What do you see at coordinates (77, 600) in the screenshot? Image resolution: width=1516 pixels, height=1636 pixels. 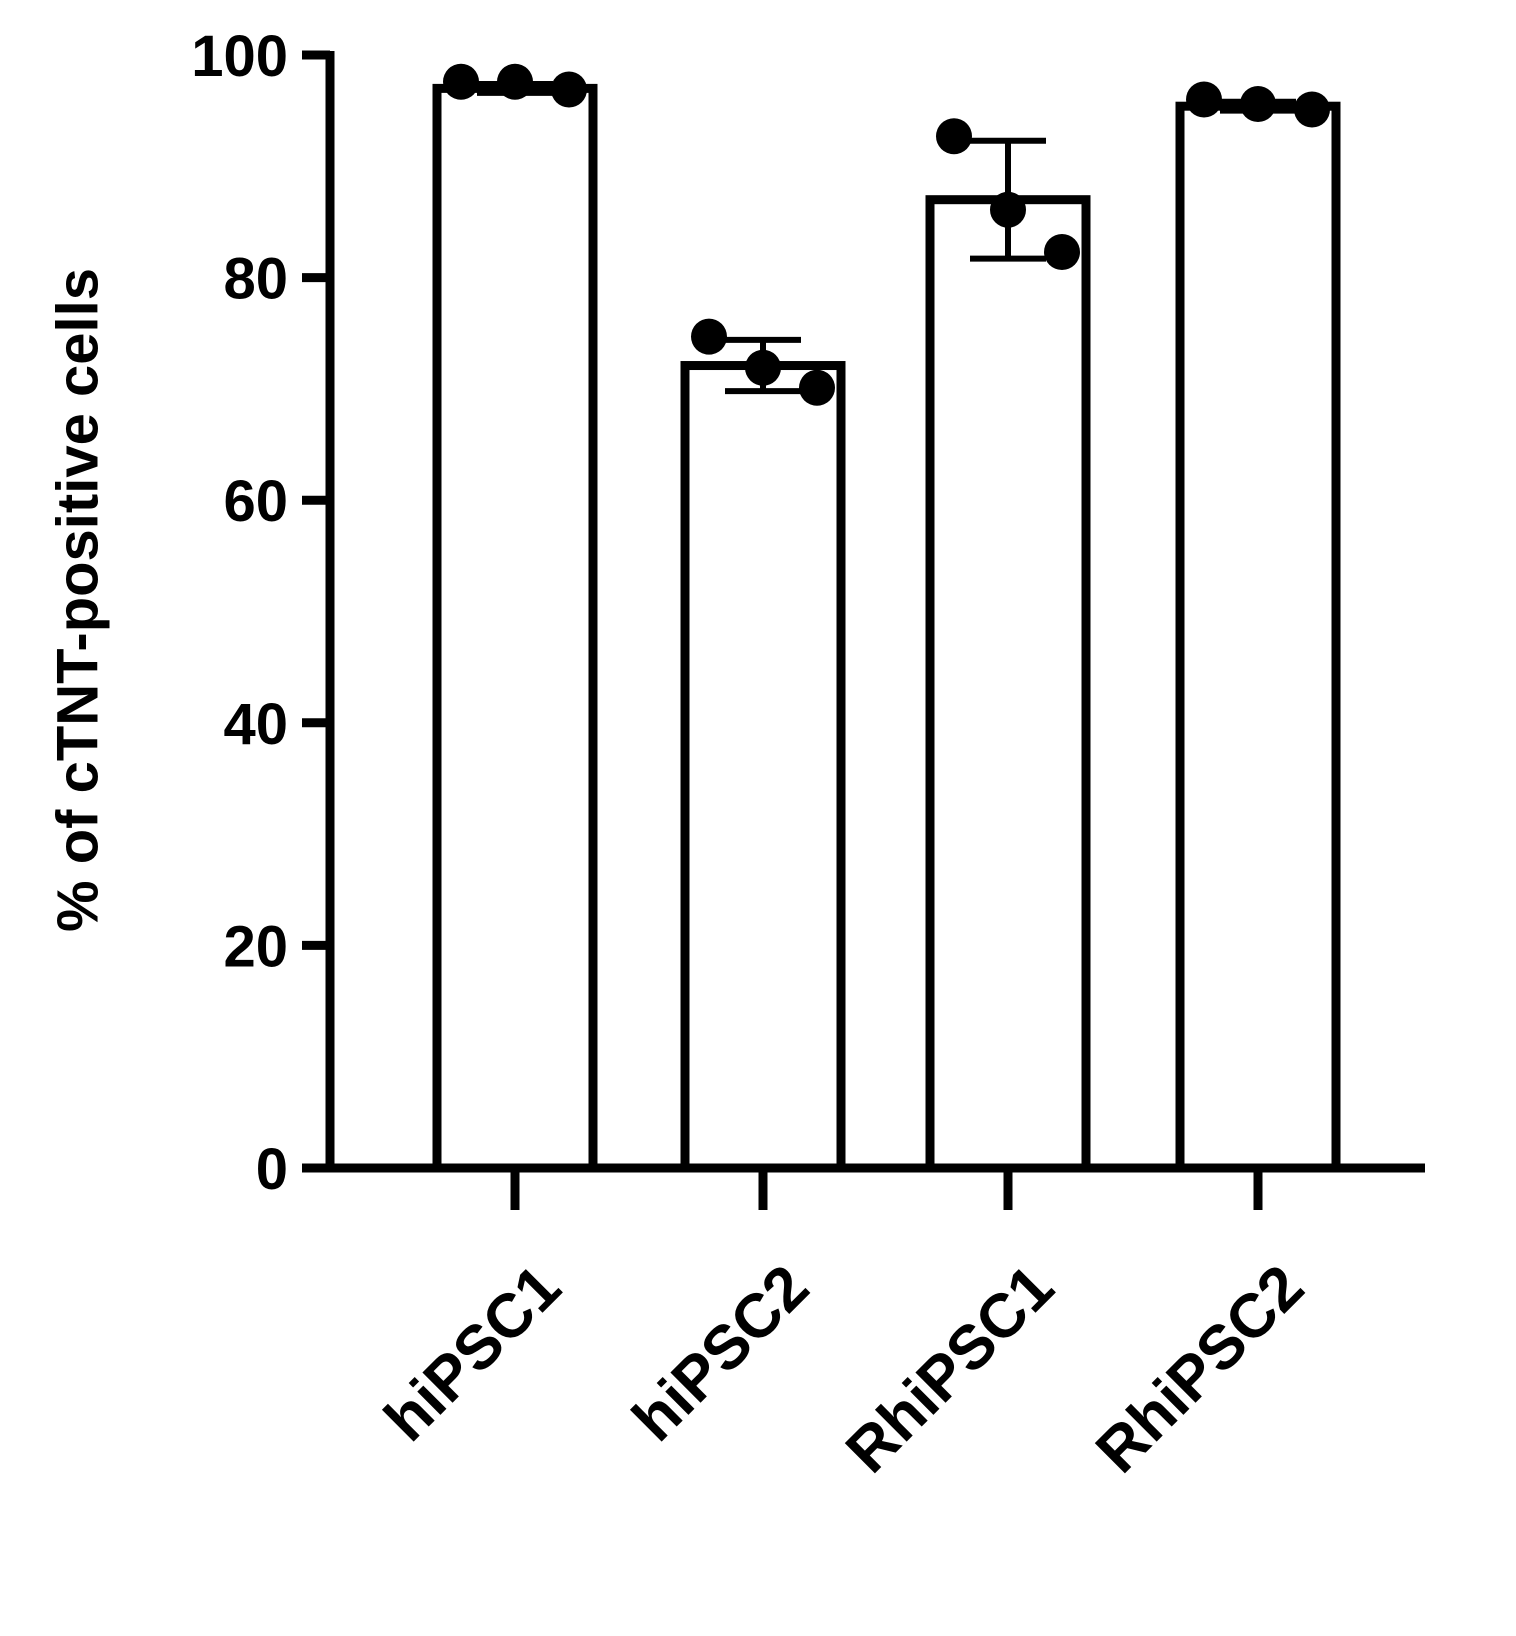 I see `y-axis-title: % of cTNT-positive cells` at bounding box center [77, 600].